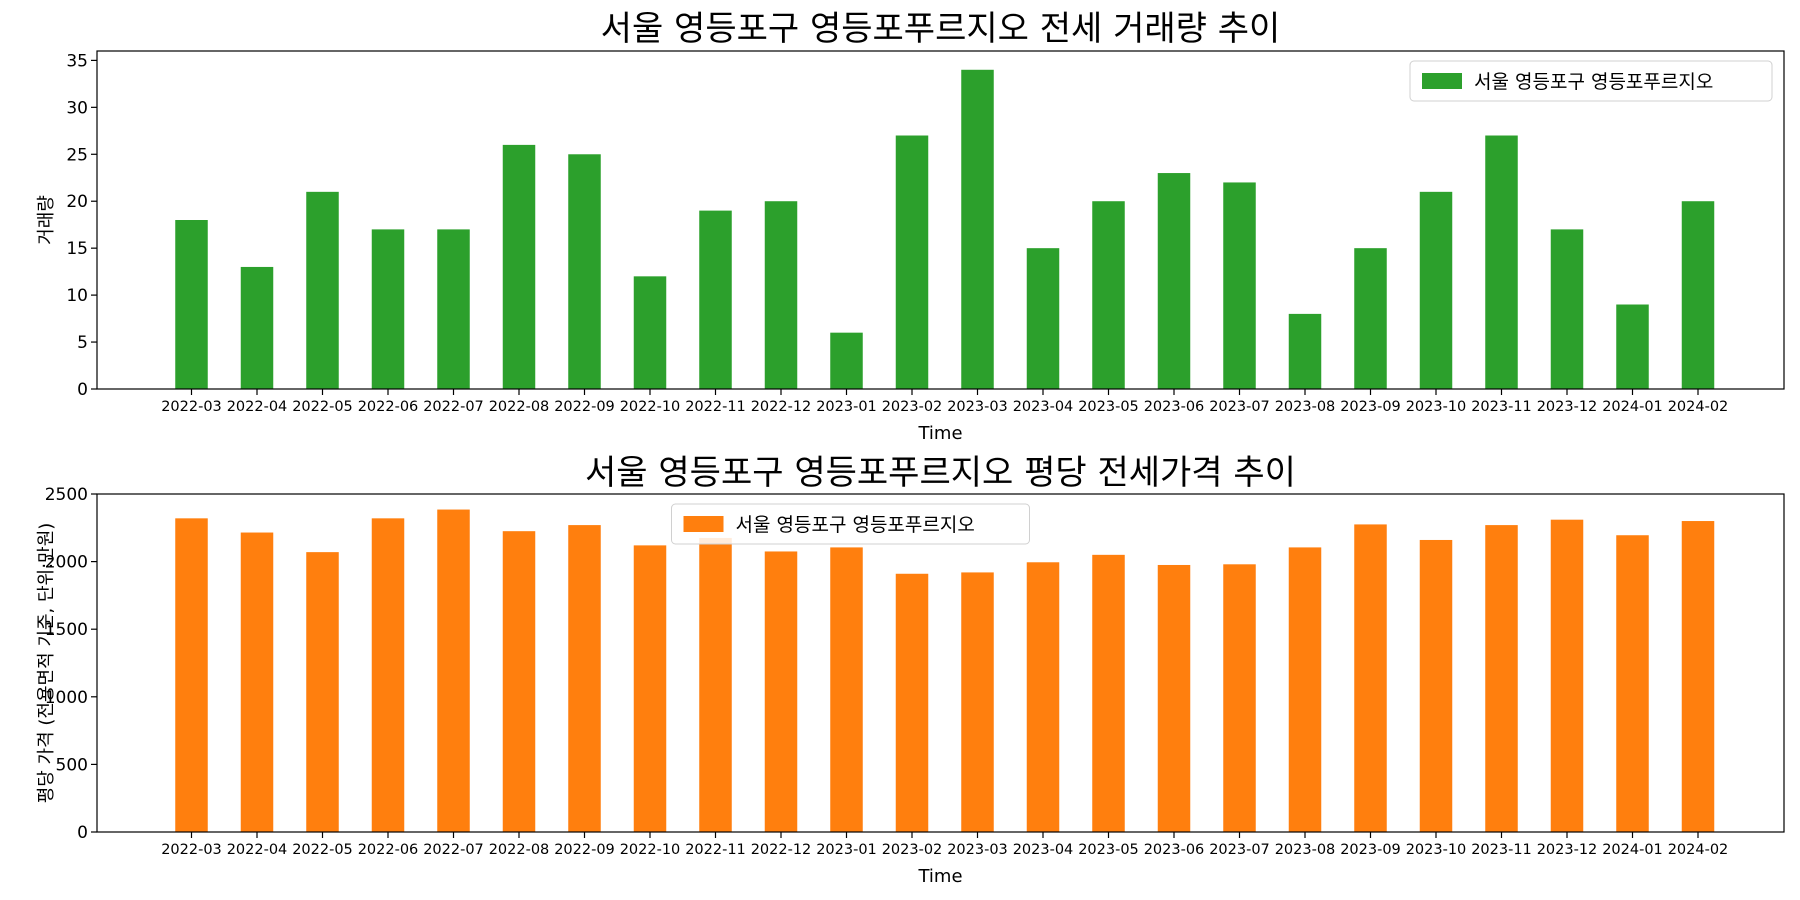 This screenshot has width=1800, height=900. What do you see at coordinates (846, 407) in the screenshot?
I see `x-tick-label: 2023-01` at bounding box center [846, 407].